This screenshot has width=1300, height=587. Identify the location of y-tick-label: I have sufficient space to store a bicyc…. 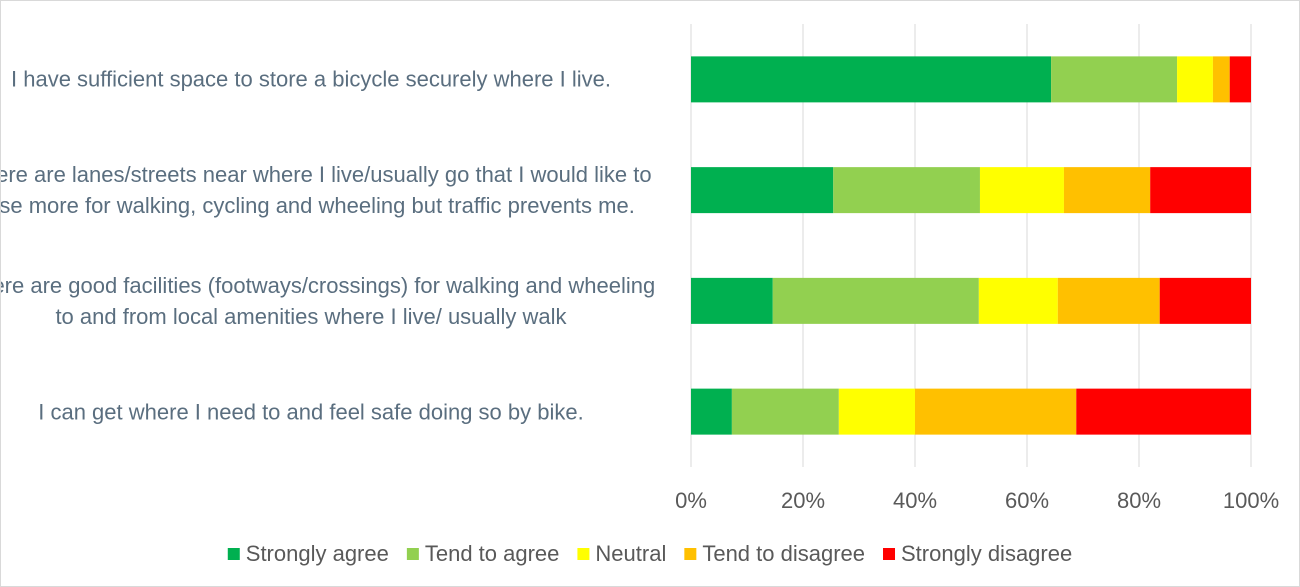
(311, 79).